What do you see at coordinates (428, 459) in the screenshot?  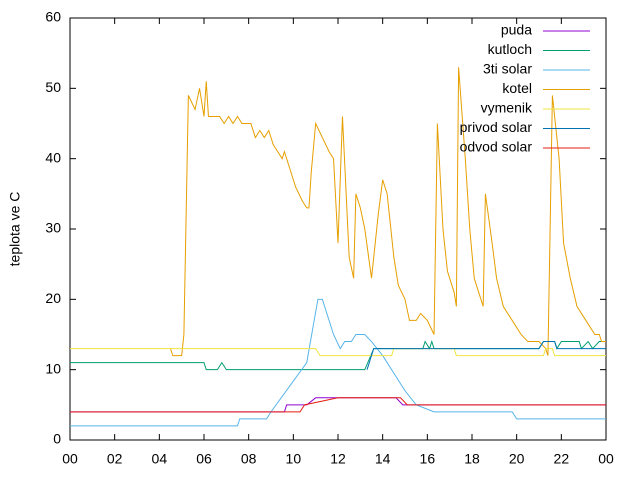 I see `x-tick-label: 16` at bounding box center [428, 459].